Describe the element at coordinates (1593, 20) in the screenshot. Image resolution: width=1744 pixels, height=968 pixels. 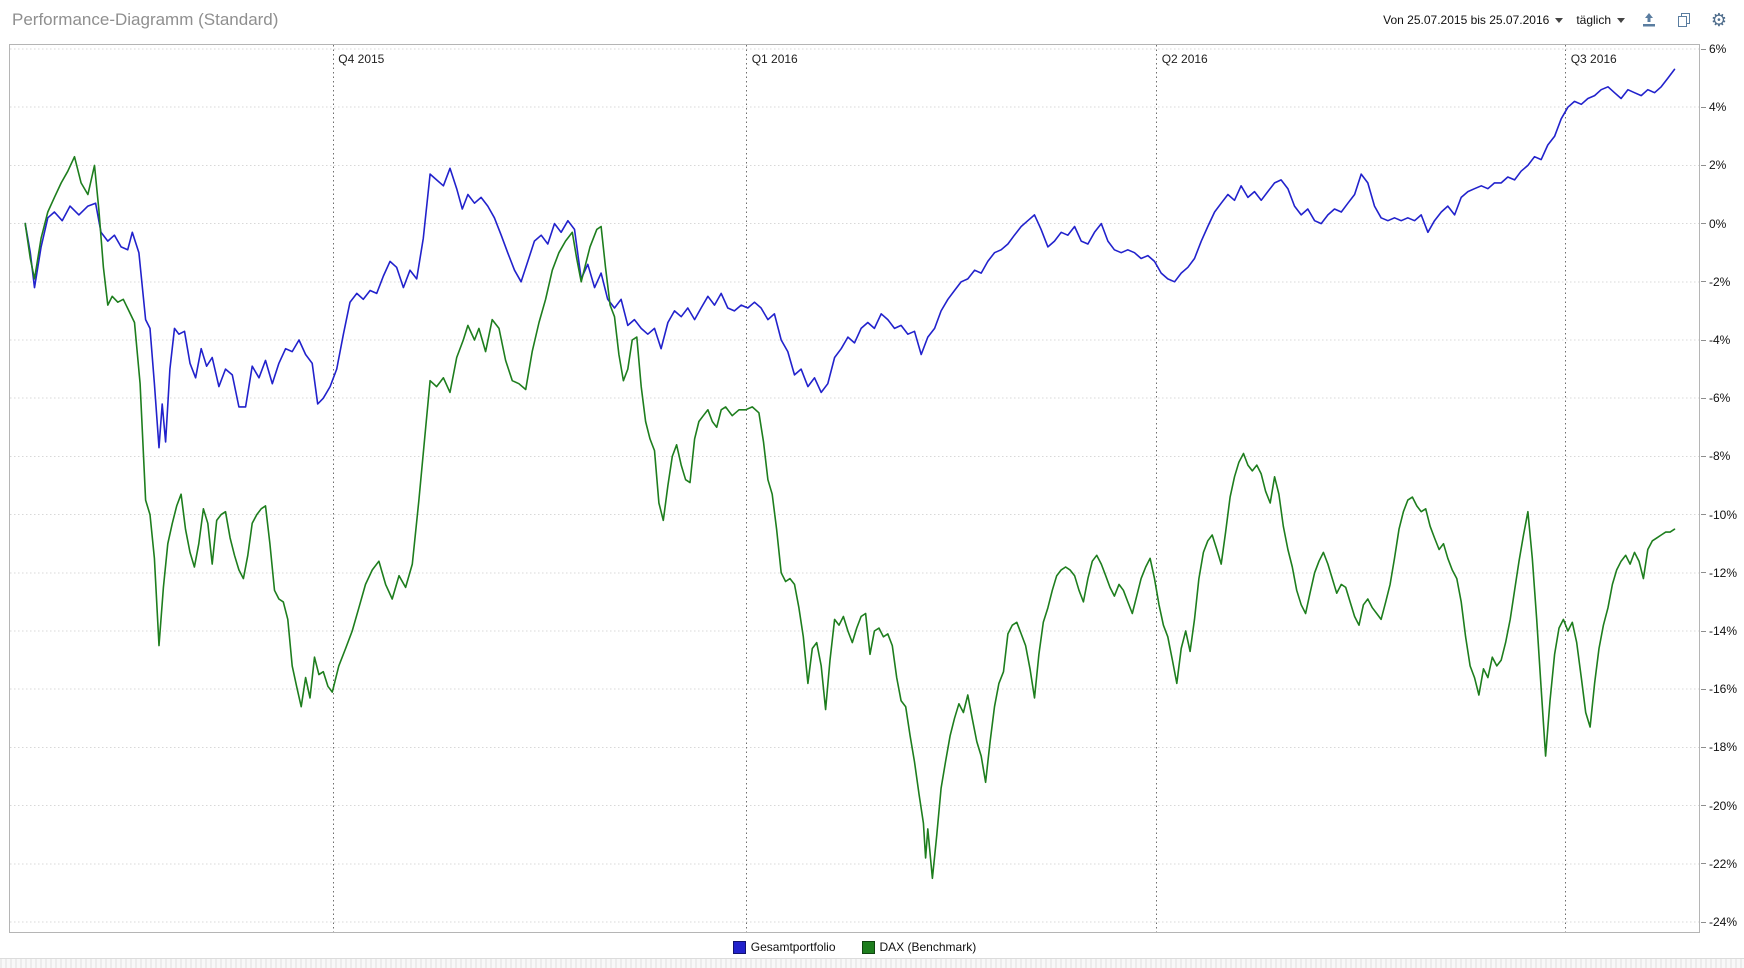
I see `interval-label: täglich` at that location.